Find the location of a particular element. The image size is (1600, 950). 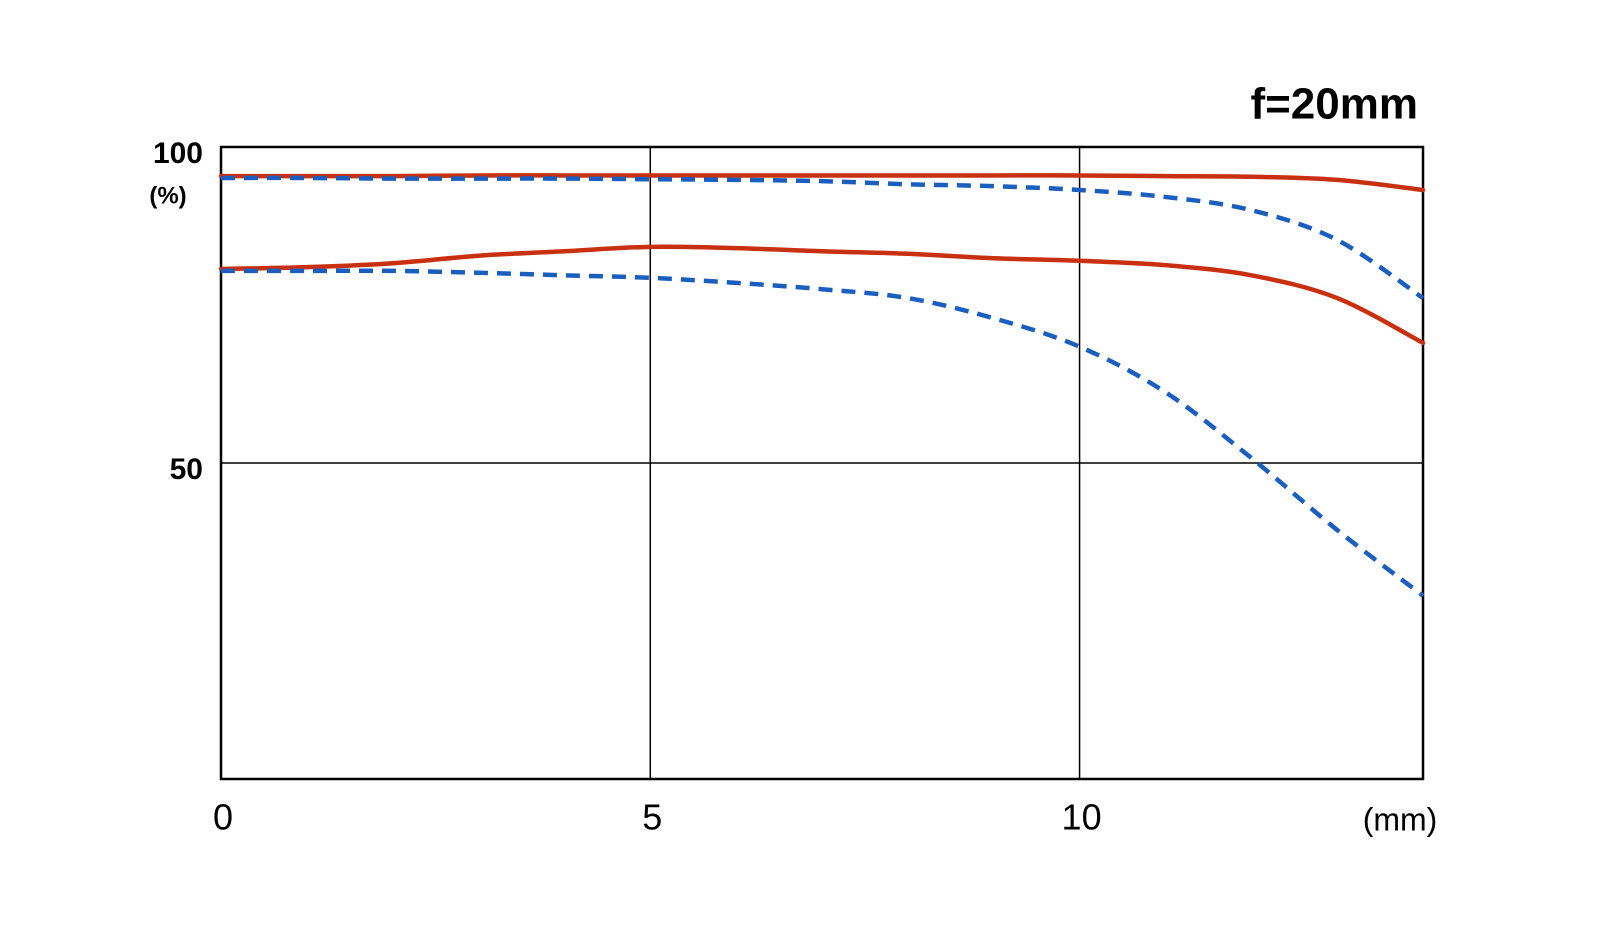

y-axis-label: (%) is located at coordinates (167, 195).